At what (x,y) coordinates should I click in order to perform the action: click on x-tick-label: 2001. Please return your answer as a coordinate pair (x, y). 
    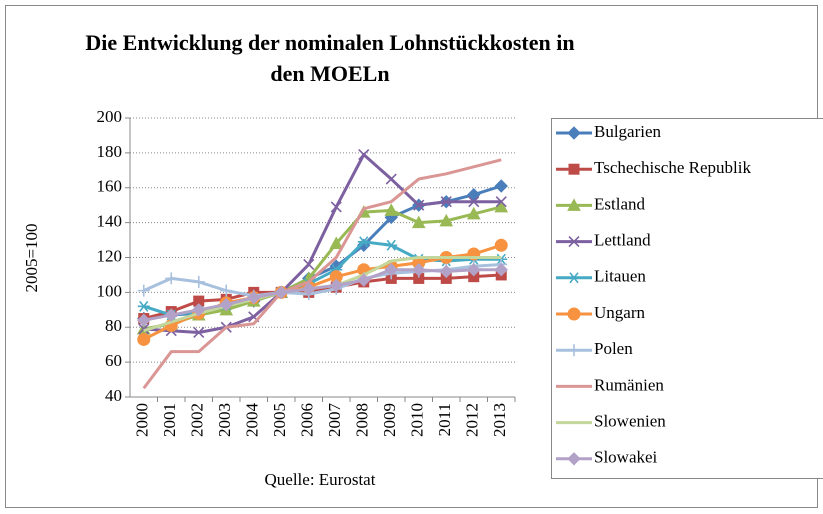
    Looking at the image, I should click on (169, 420).